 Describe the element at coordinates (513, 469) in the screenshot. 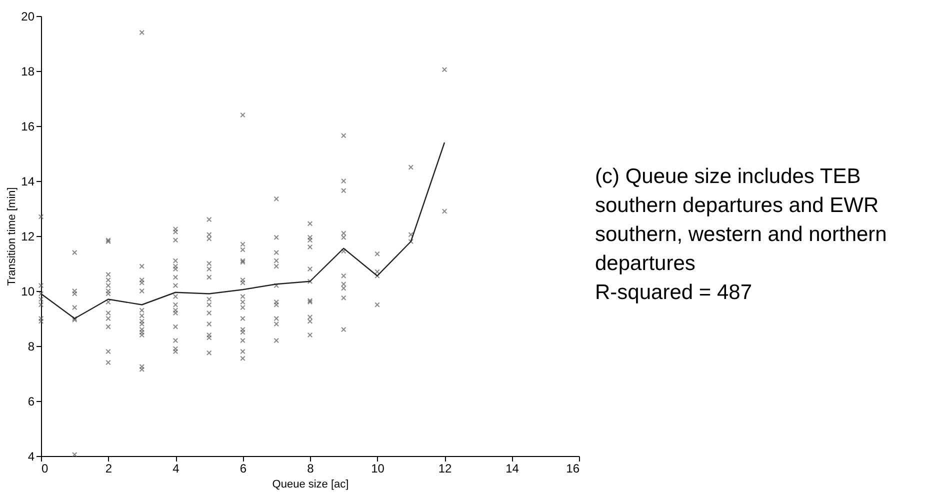

I see `x-tick-label: 14` at that location.